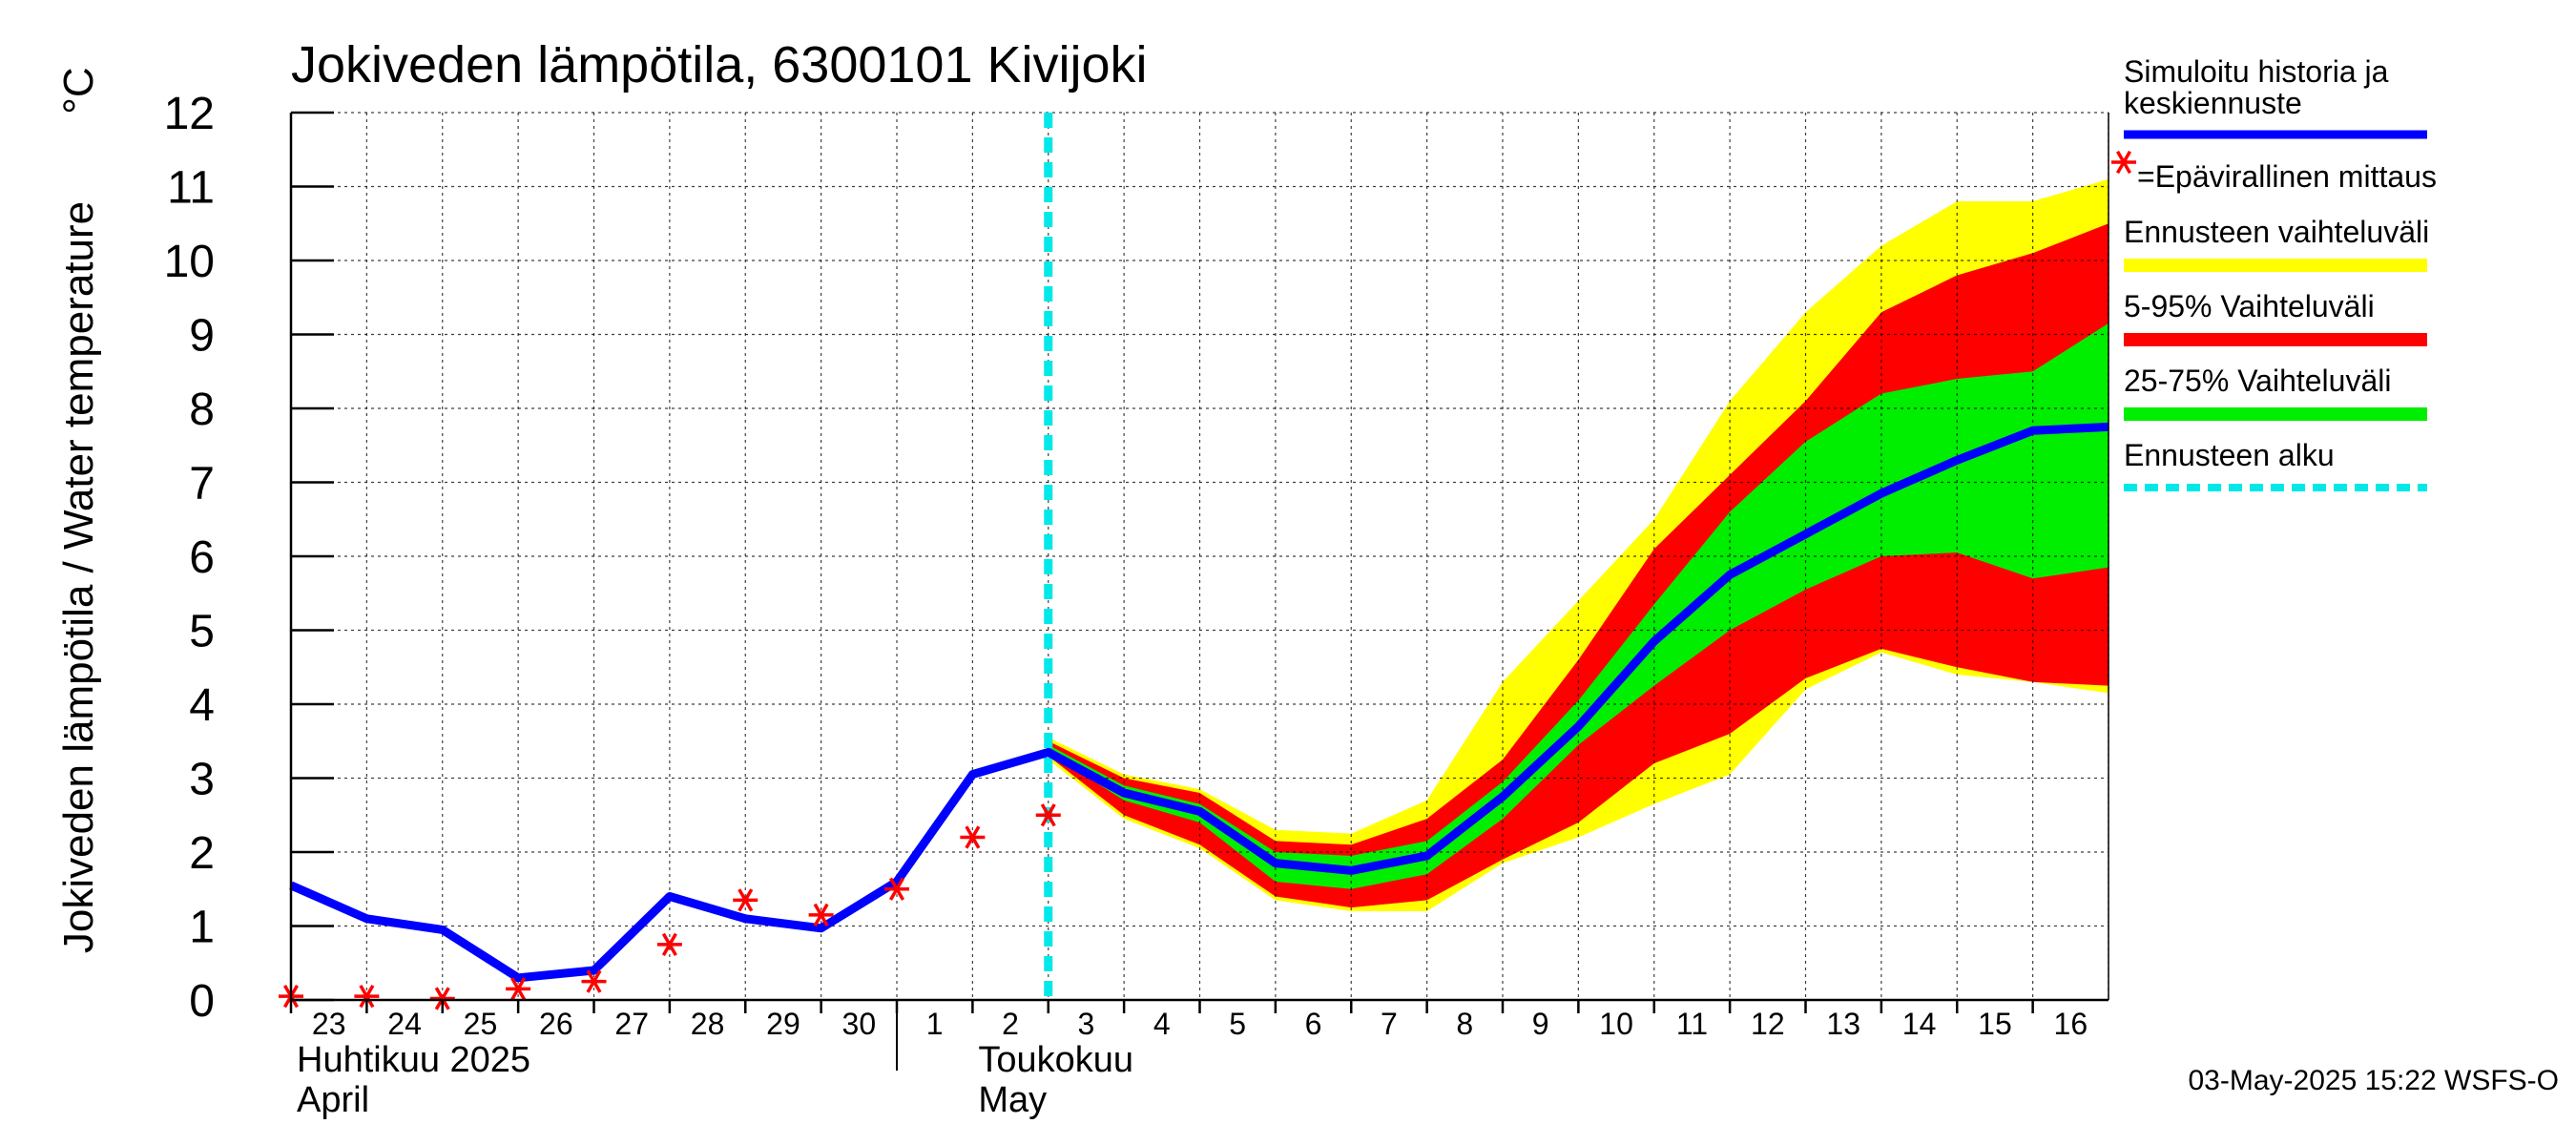 Image resolution: width=2576 pixels, height=1145 pixels. I want to click on y-tick-label: 9, so click(202, 337).